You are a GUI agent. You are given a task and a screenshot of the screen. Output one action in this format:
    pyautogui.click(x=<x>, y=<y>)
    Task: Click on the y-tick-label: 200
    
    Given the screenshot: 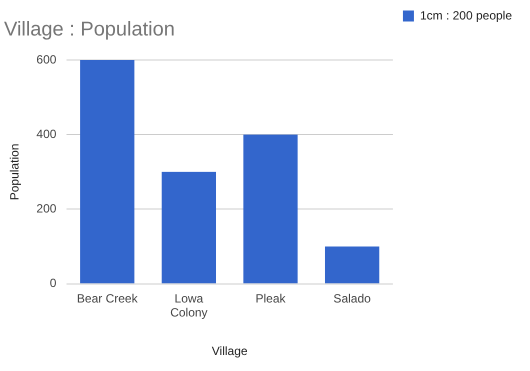 What is the action you would take?
    pyautogui.click(x=46, y=209)
    